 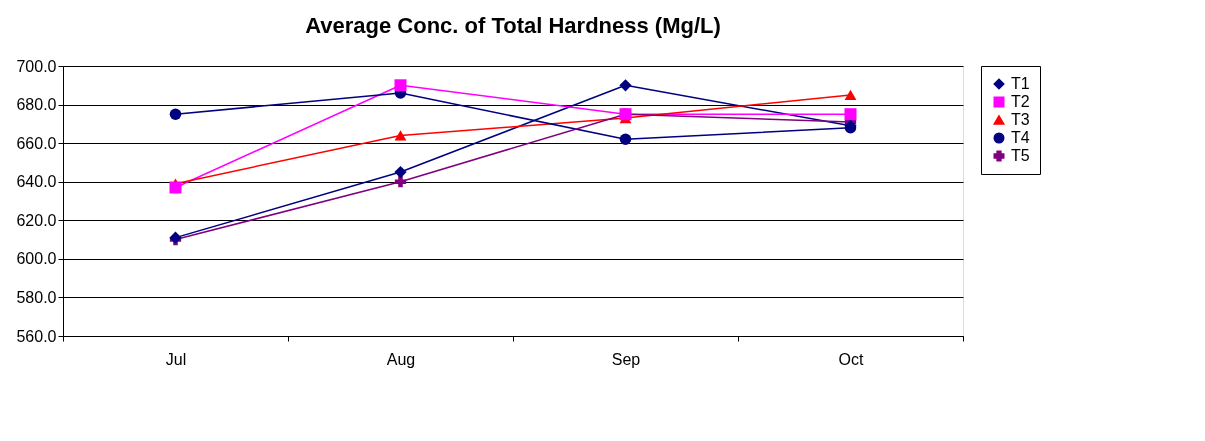 I want to click on y-tick-label: 600.0, so click(x=36, y=259).